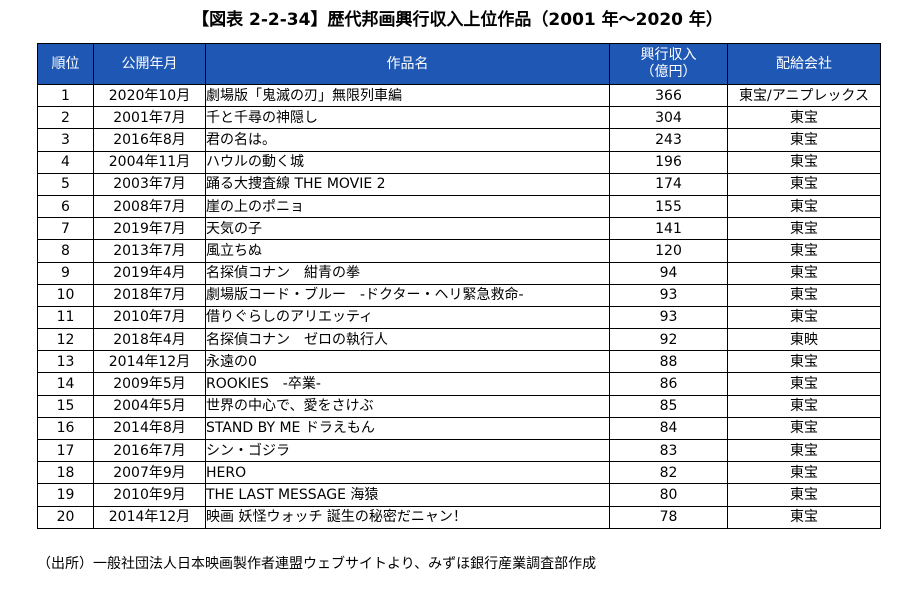  Describe the element at coordinates (668, 206) in the screenshot. I see `cell-revenue: 155` at that location.